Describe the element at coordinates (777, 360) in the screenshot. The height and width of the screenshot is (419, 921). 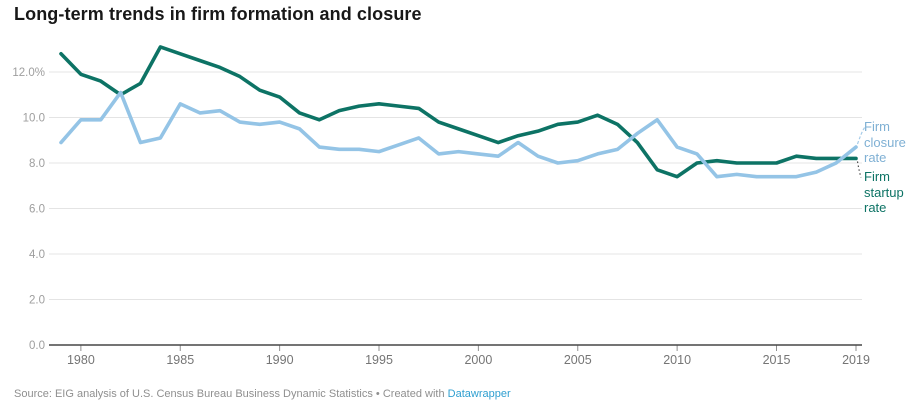
I see `x-tick-label: 2015` at that location.